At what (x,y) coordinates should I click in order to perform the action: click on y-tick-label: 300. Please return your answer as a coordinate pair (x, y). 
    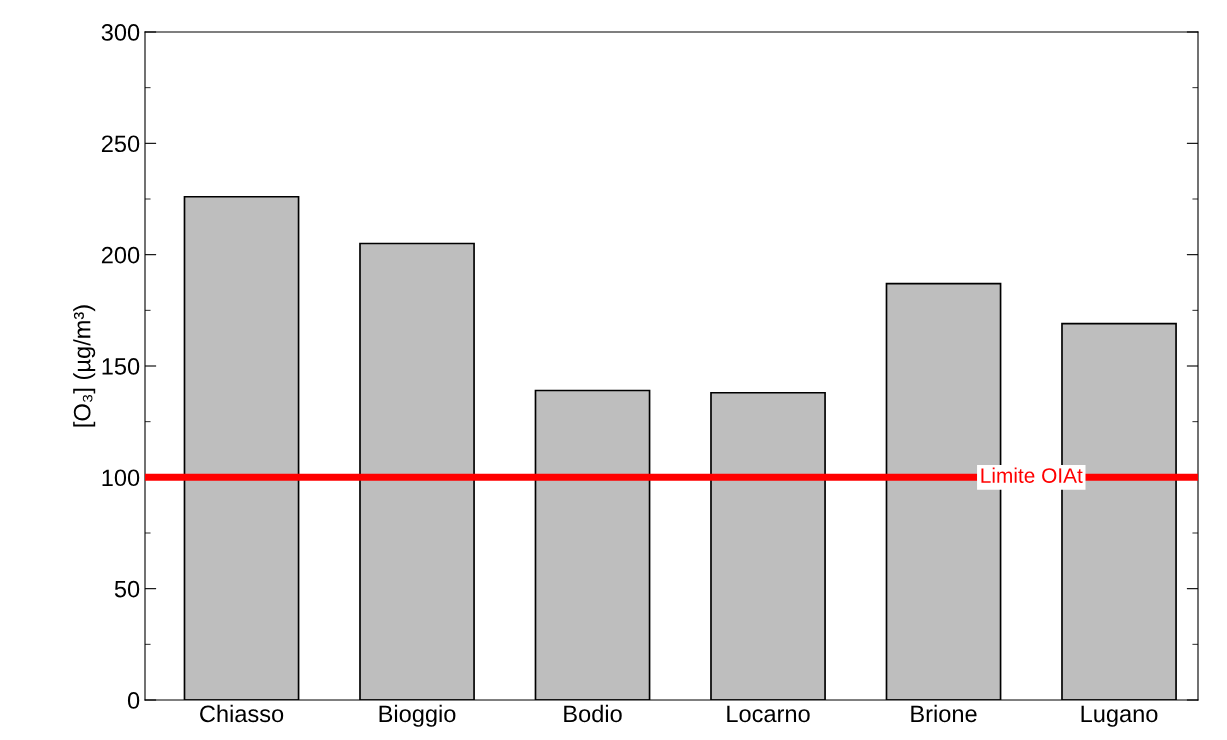
    Looking at the image, I should click on (120, 32).